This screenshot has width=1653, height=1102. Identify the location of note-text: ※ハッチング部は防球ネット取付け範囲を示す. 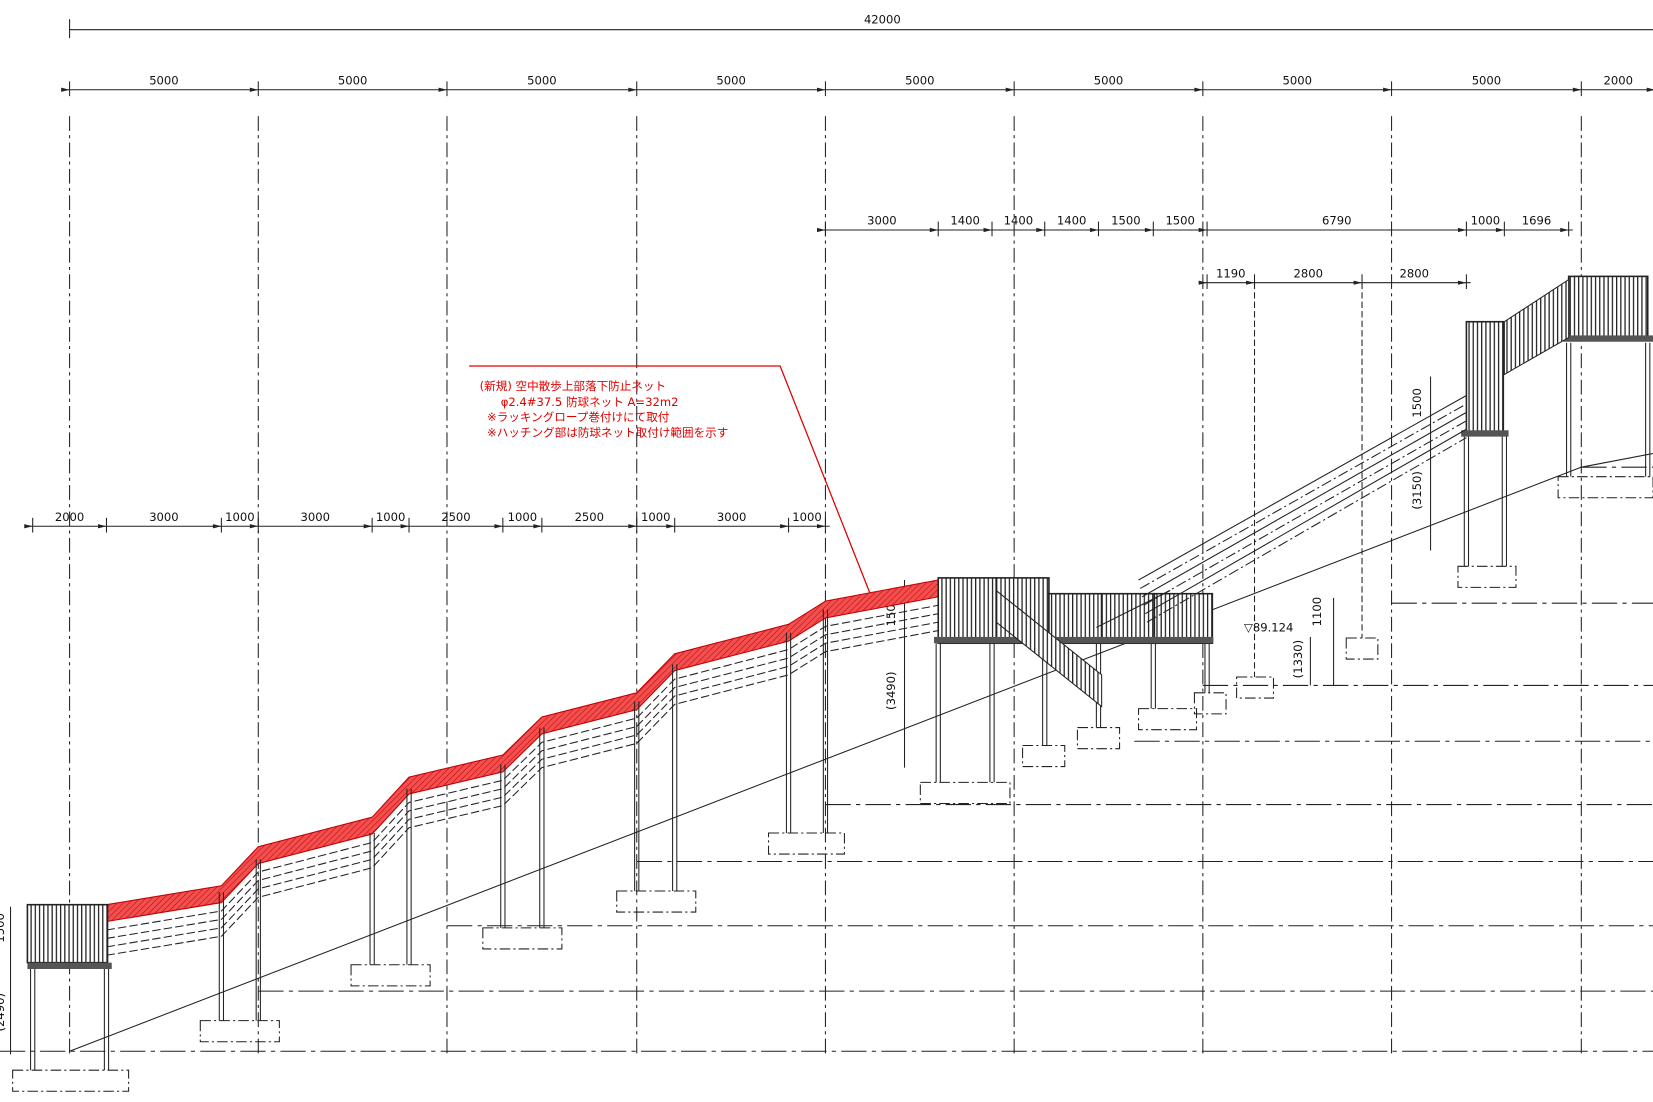
(607, 433).